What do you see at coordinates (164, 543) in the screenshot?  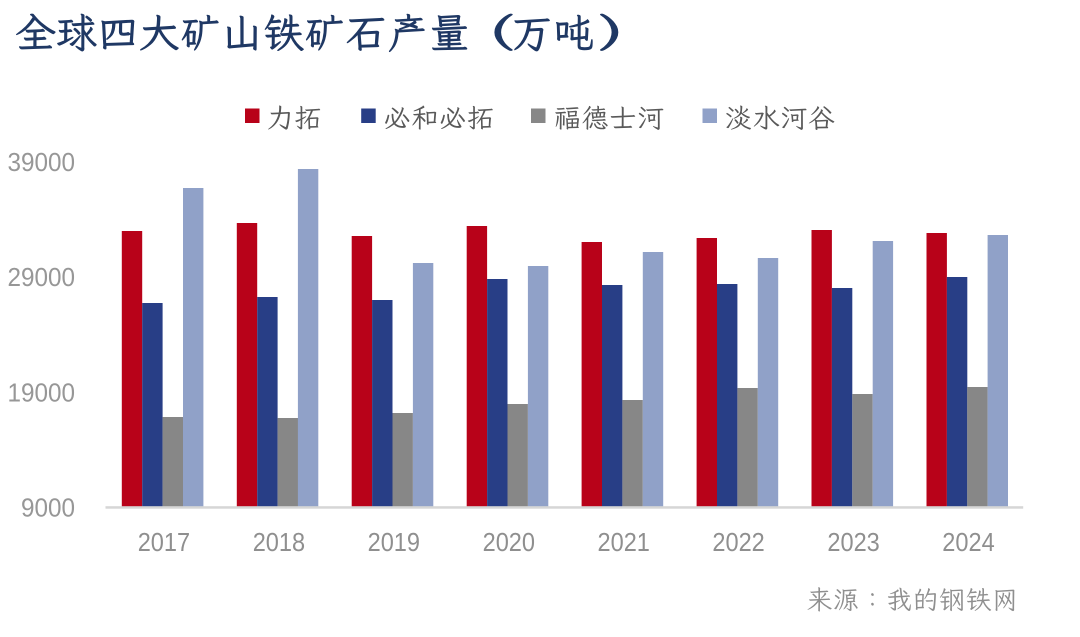 I see `svg-text: 2017` at bounding box center [164, 543].